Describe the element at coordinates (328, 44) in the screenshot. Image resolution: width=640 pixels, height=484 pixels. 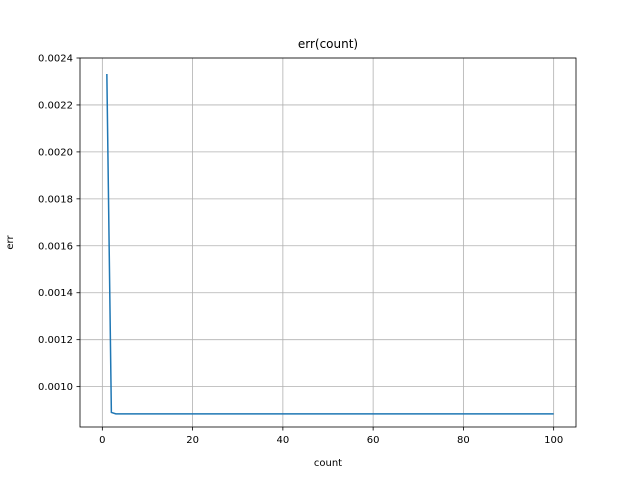
I see `chart-title: err(count)` at that location.